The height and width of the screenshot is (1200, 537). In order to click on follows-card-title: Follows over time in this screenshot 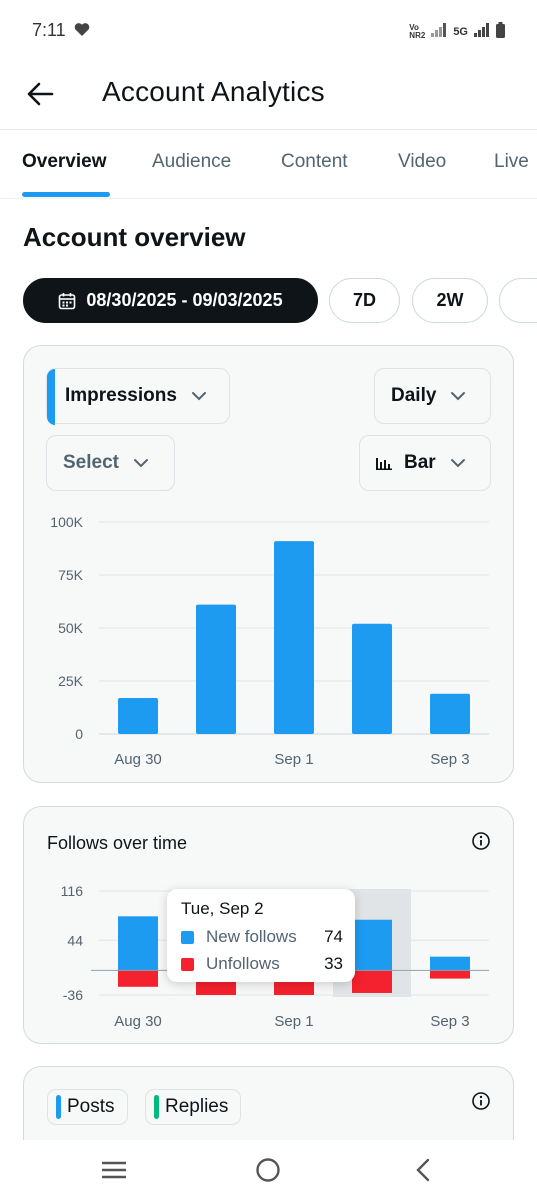, I will do `click(117, 843)`.